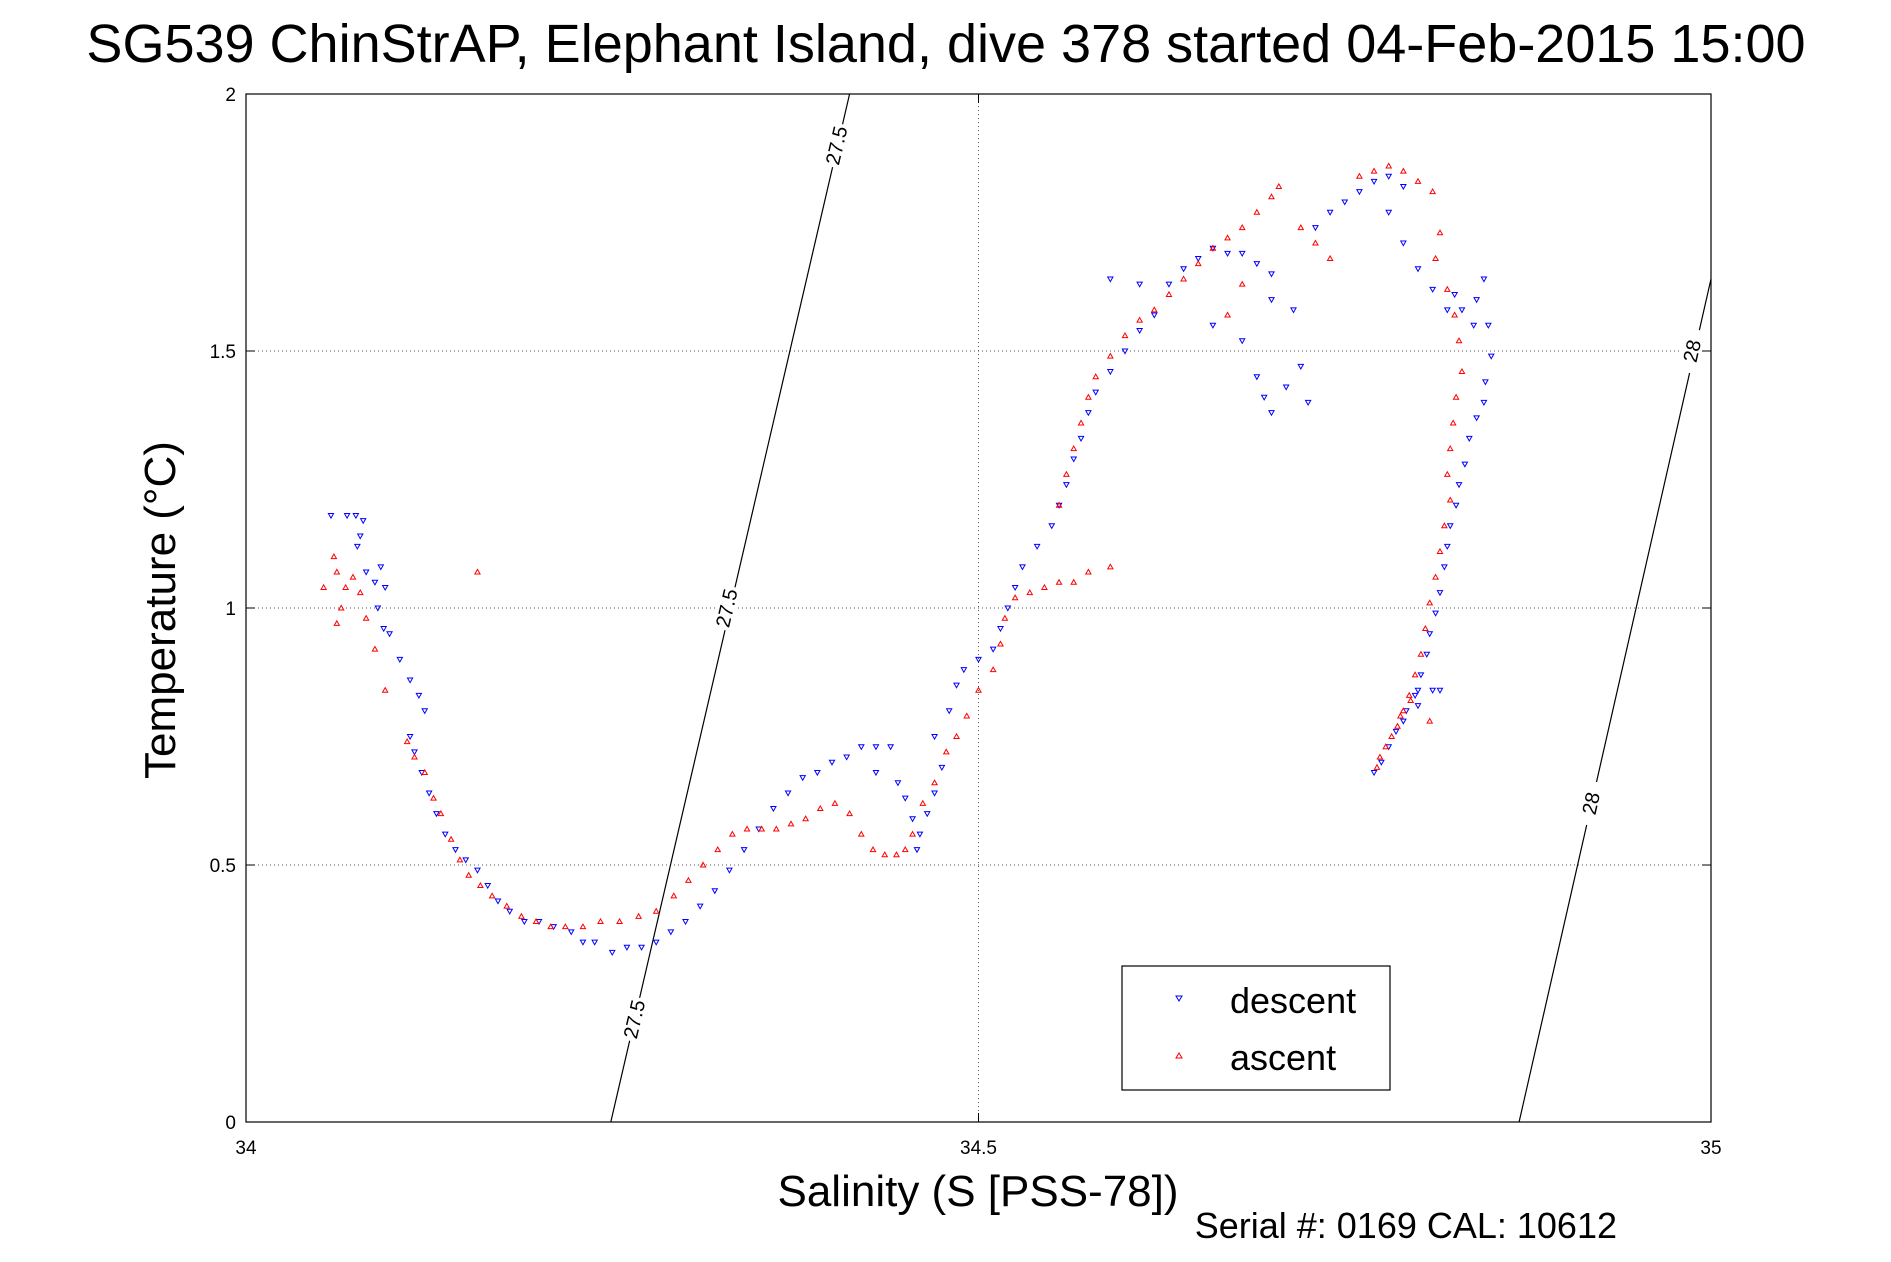  What do you see at coordinates (230, 609) in the screenshot?
I see `y-tick-label: 1` at bounding box center [230, 609].